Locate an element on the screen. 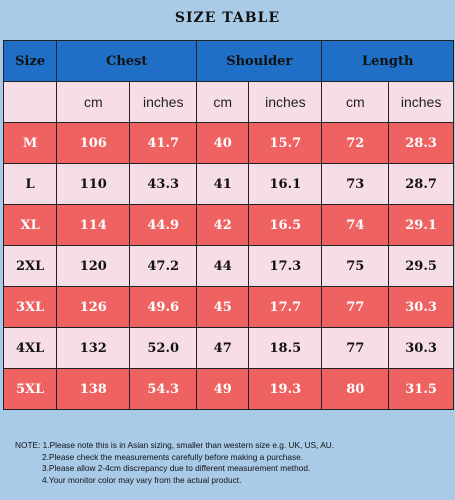 The width and height of the screenshot is (455, 500). measurement-cell: 40 is located at coordinates (223, 143).